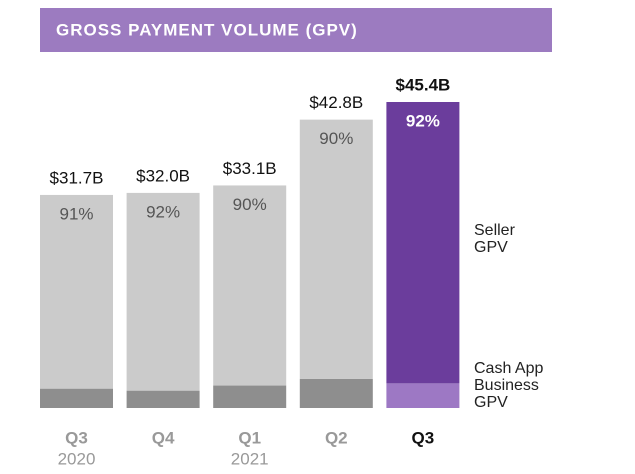 This screenshot has width=635, height=474. Describe the element at coordinates (77, 458) in the screenshot. I see `x-year-label: 2020` at that location.